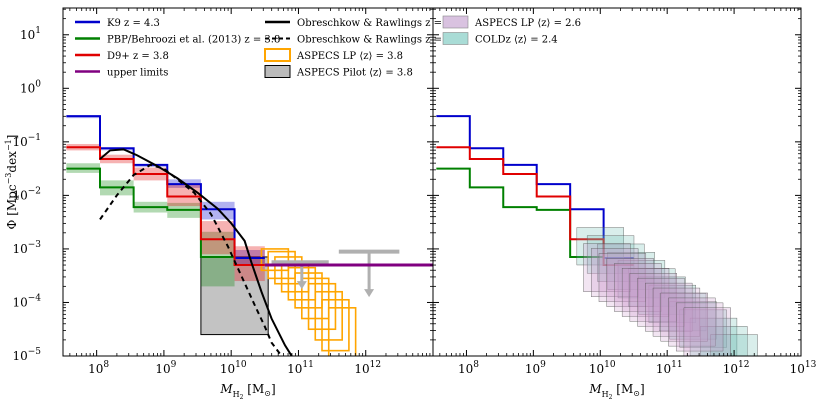 This screenshot has height=415, width=830. What do you see at coordinates (193, 40) in the screenshot?
I see `legend-label-1: PBP/Behroozi et al. (2013) z = 3.8` at bounding box center [193, 40].